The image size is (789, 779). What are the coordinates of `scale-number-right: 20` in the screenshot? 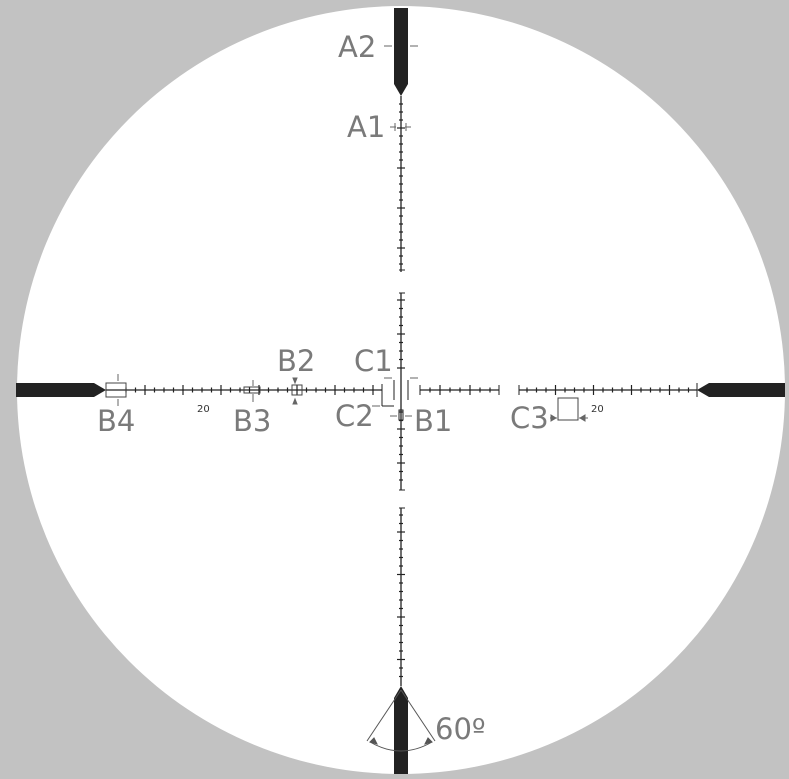 It's located at (597, 409).